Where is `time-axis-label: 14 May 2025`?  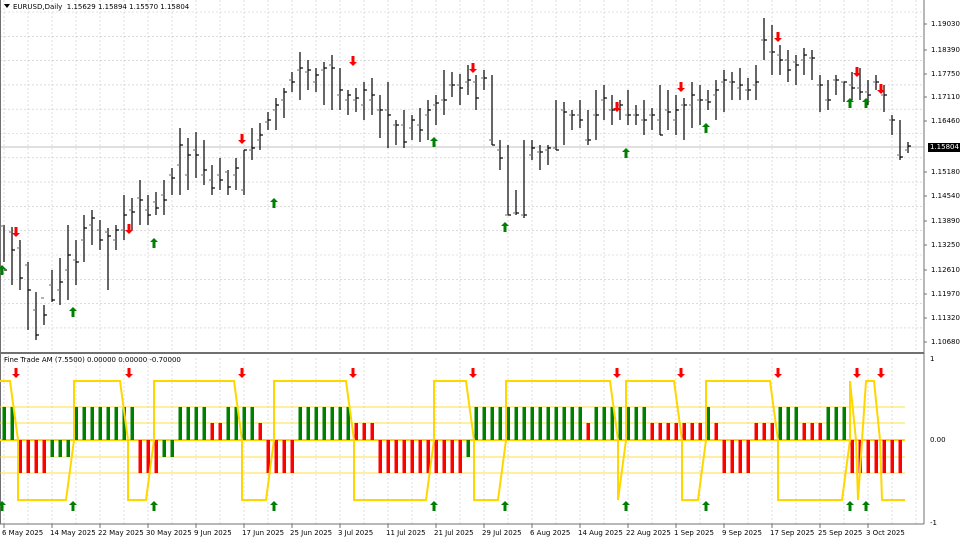 time-axis-label: 14 May 2025 is located at coordinates (73, 533).